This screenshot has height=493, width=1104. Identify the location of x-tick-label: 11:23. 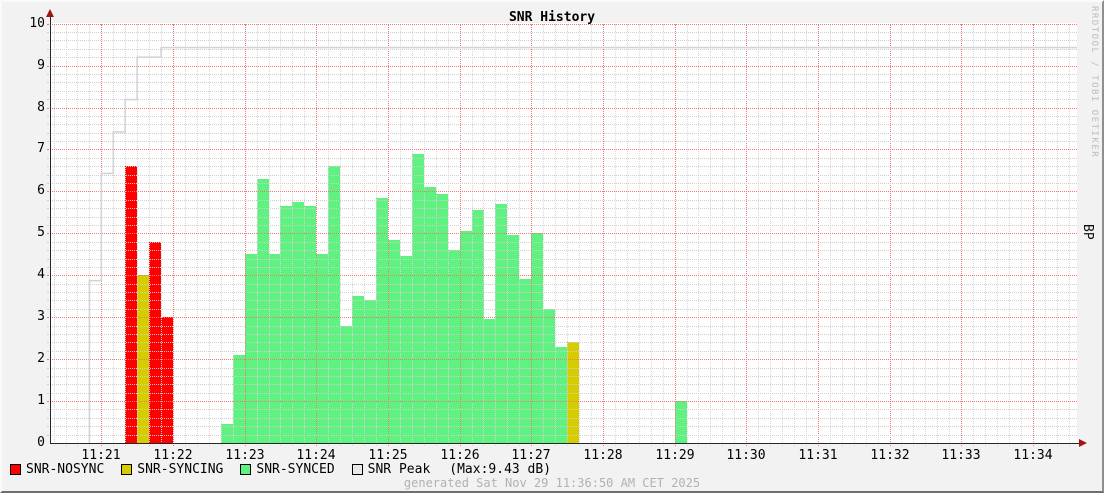
(245, 455).